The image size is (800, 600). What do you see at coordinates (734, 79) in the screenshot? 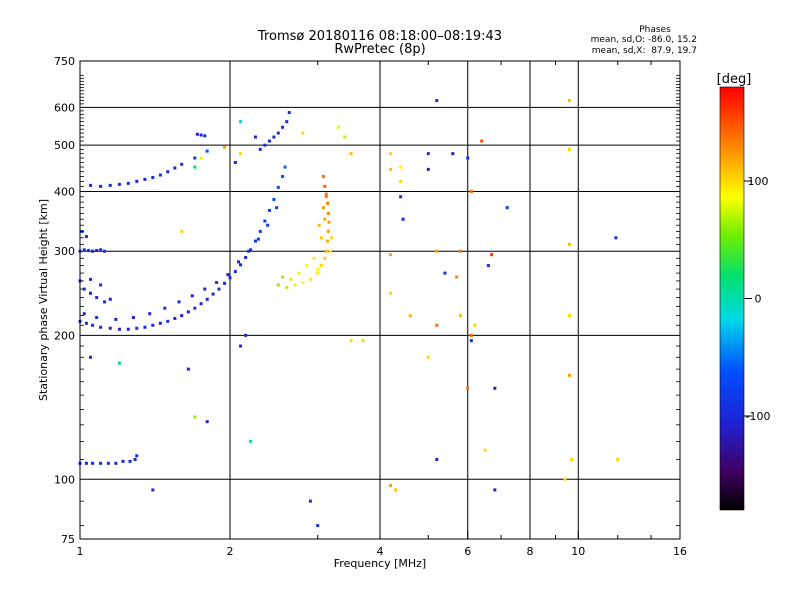
I see `colorbar-label: [deg]` at bounding box center [734, 79].